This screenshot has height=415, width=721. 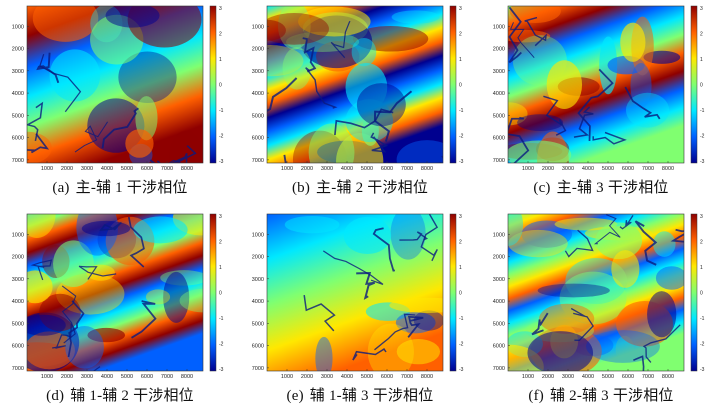 What do you see at coordinates (295, 396) in the screenshot?
I see `panel-label: (e)` at bounding box center [295, 396].